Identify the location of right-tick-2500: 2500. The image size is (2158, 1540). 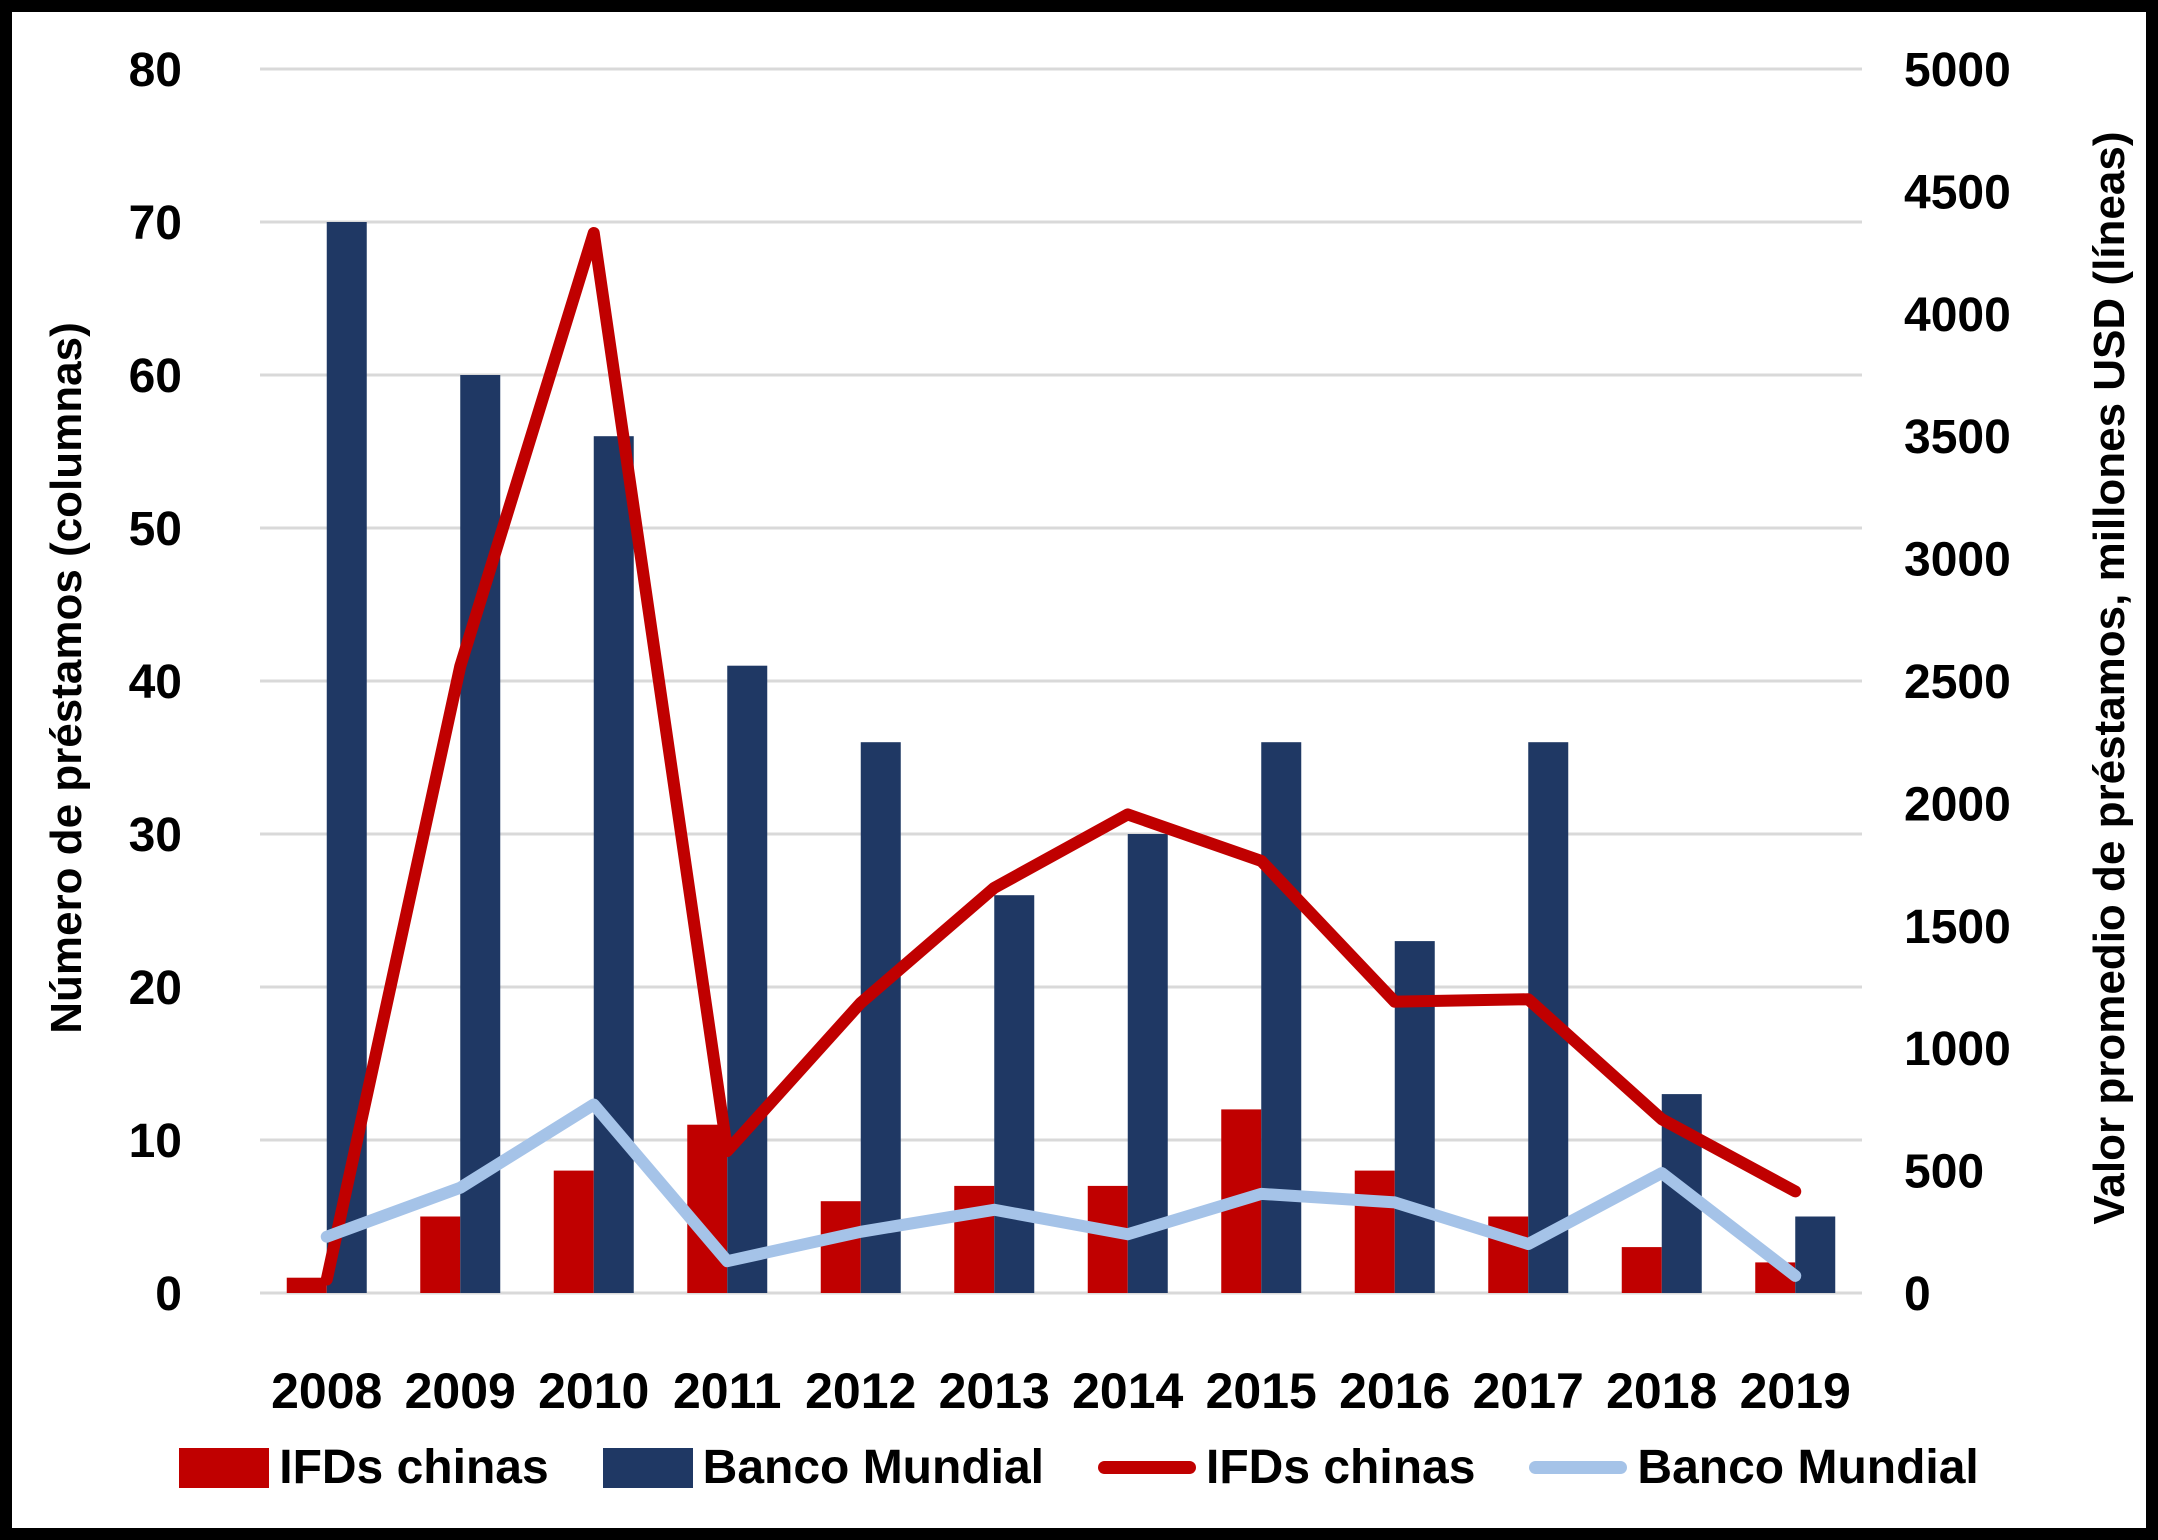
(1957, 682).